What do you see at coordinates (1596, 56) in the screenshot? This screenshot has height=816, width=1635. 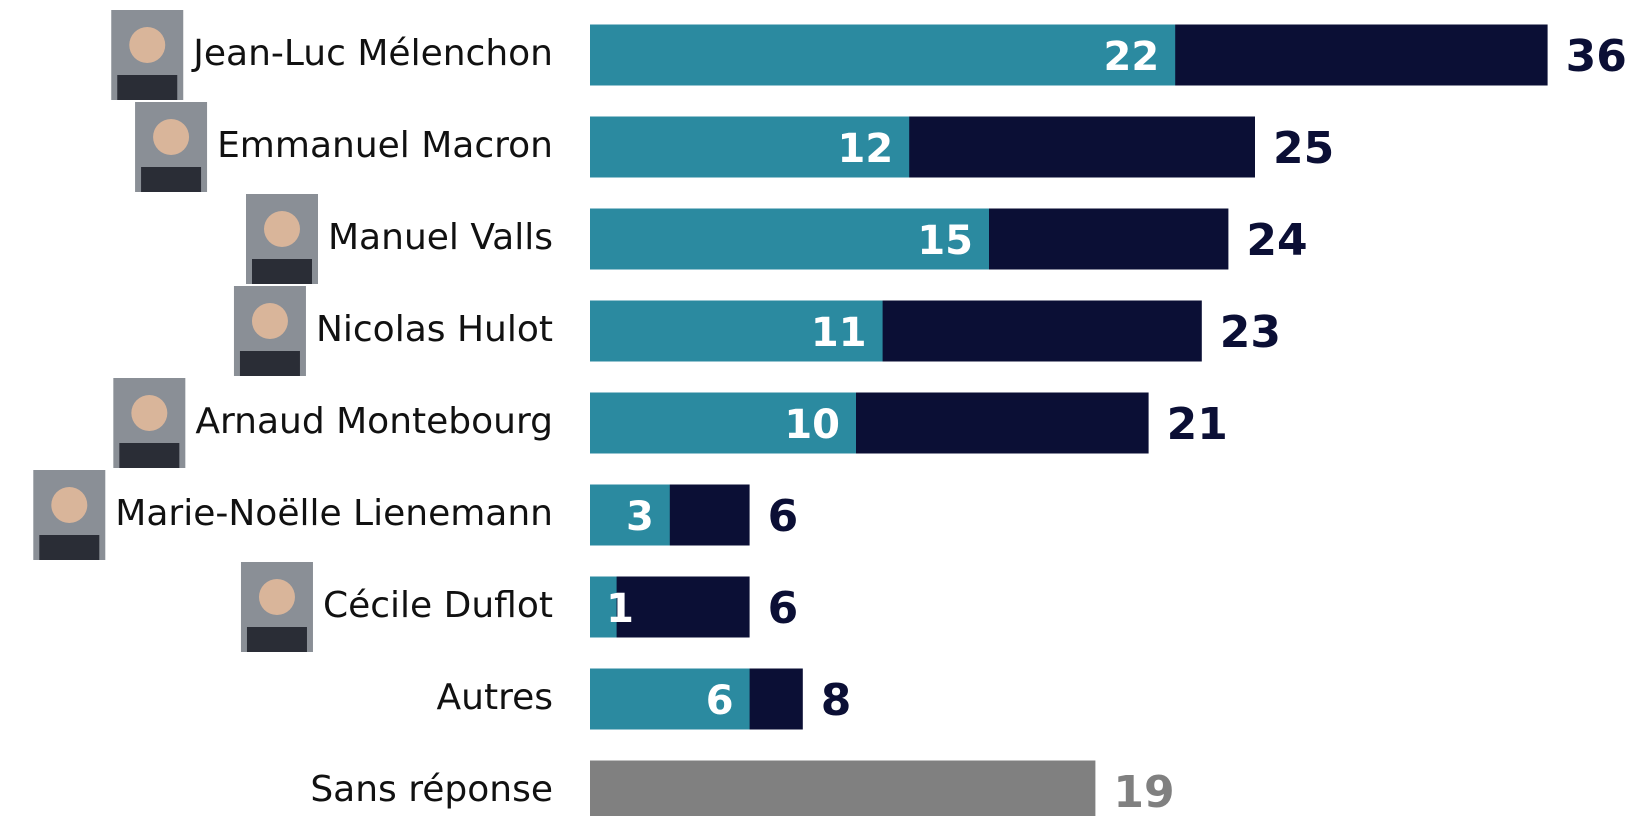 I see `total-label: 36` at bounding box center [1596, 56].